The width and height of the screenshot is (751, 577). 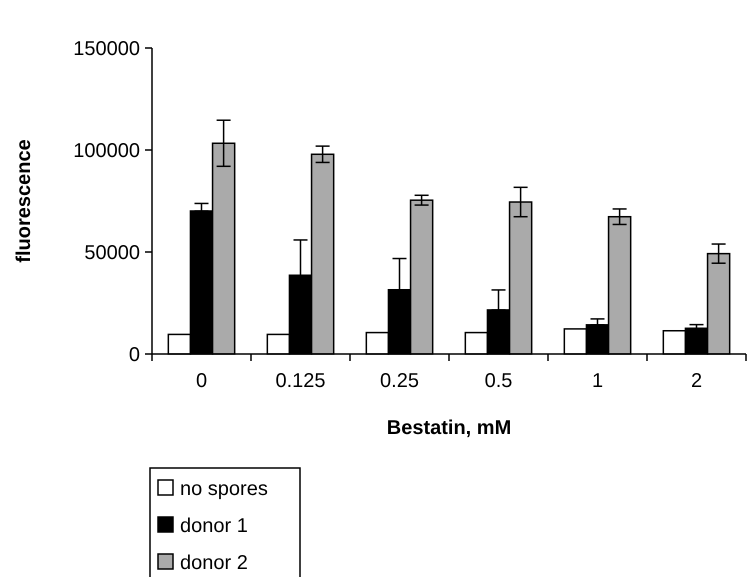 I want to click on x-tick-label: 1, so click(x=598, y=381).